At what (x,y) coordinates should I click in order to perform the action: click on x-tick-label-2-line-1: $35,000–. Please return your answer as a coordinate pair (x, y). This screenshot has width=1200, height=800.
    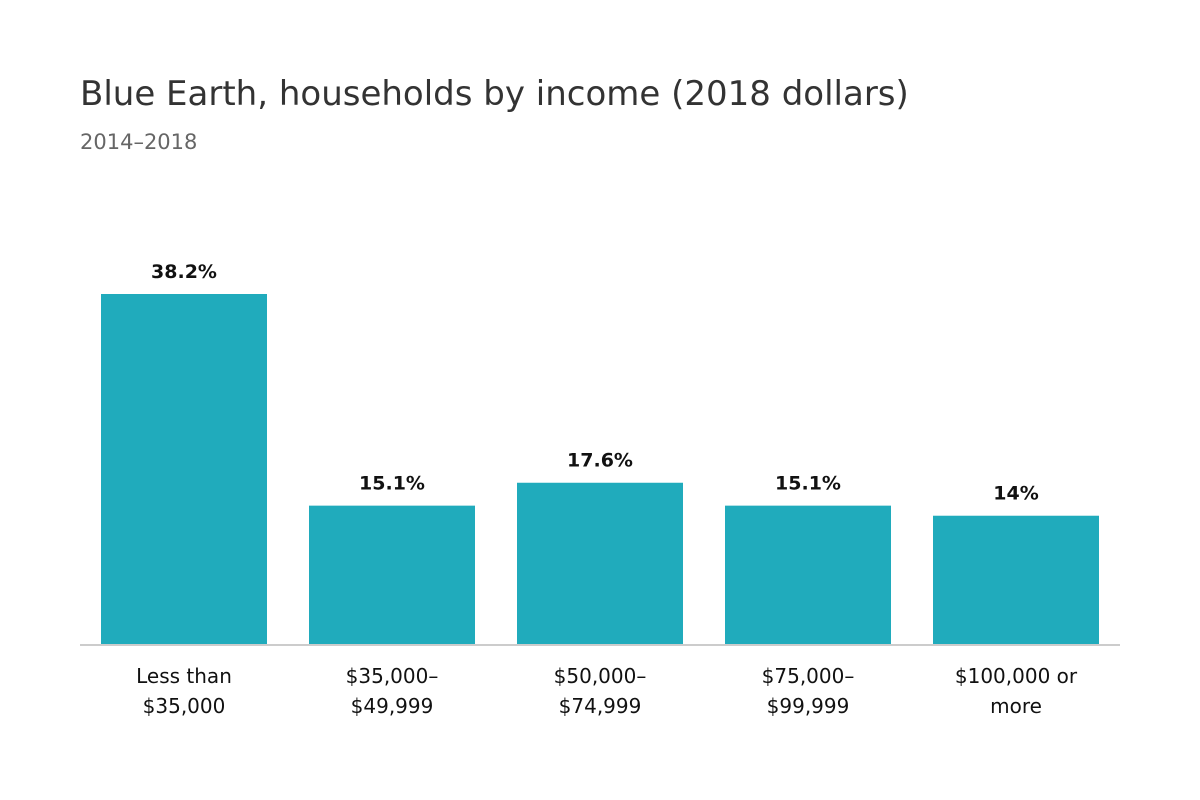
    Looking at the image, I should click on (392, 676).